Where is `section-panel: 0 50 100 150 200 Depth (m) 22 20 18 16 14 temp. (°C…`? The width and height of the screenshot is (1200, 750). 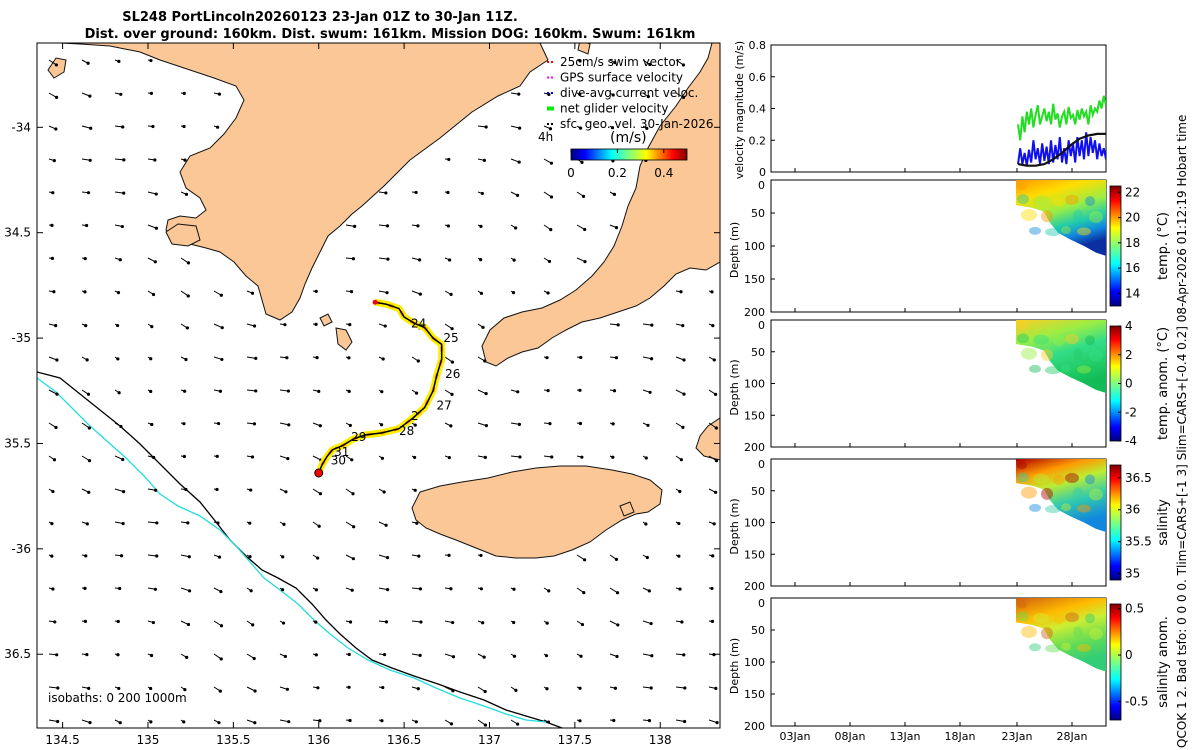
section-panel: 0 50 100 150 200 Depth (m) 22 20 18 16 14 temp. (°C… is located at coordinates (949, 249).